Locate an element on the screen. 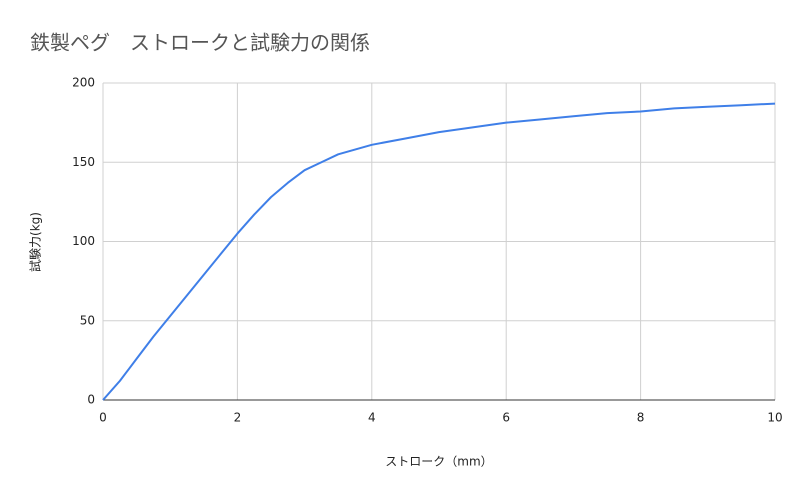 Image resolution: width=800 pixels, height=495 pixels. chart-title: 鉄製ペグ ストロークと試験力の関係 is located at coordinates (200, 43).